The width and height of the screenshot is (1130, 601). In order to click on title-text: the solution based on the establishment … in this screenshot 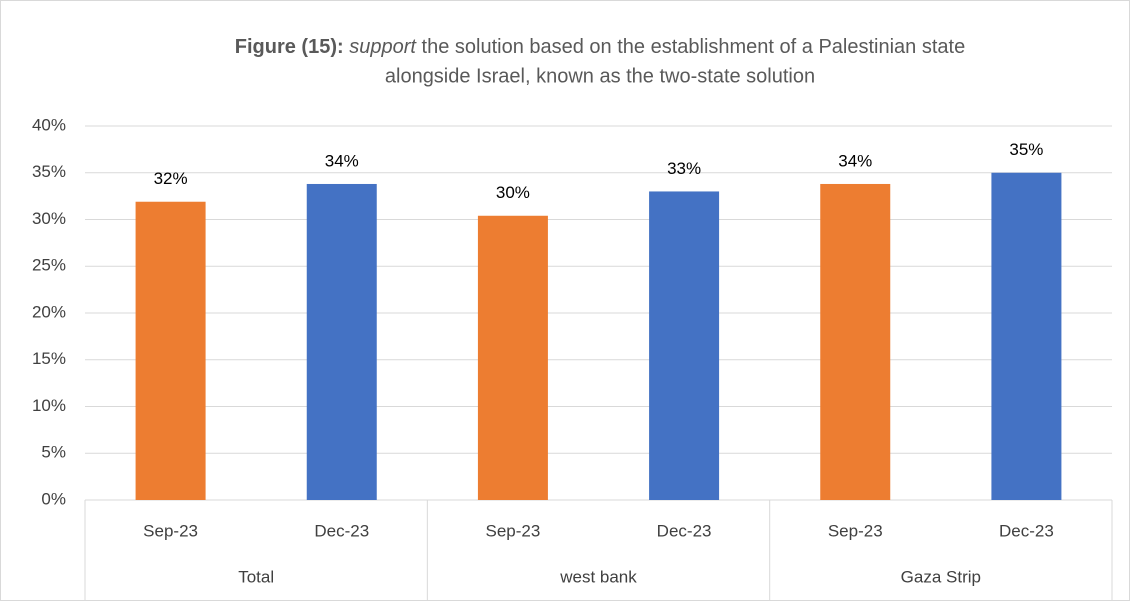, I will do `click(694, 47)`.